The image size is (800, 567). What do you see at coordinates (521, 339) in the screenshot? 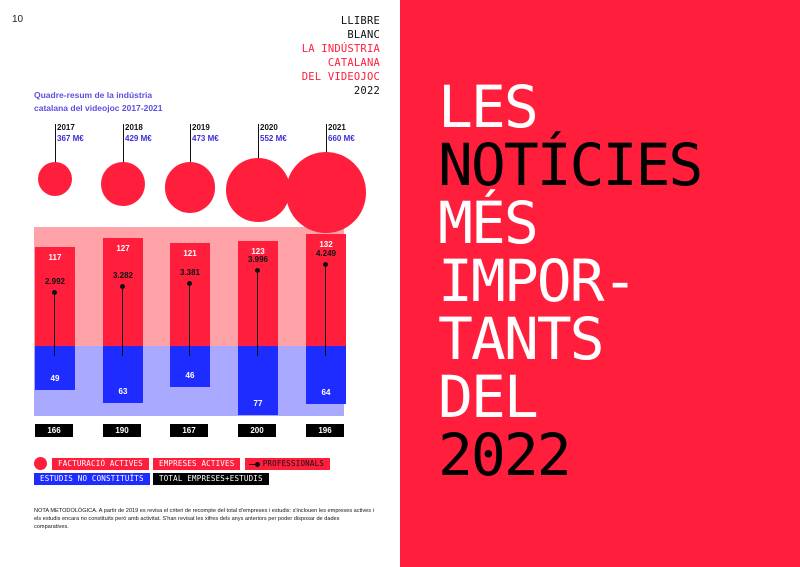
I see `headline-line: TANTS` at bounding box center [521, 339].